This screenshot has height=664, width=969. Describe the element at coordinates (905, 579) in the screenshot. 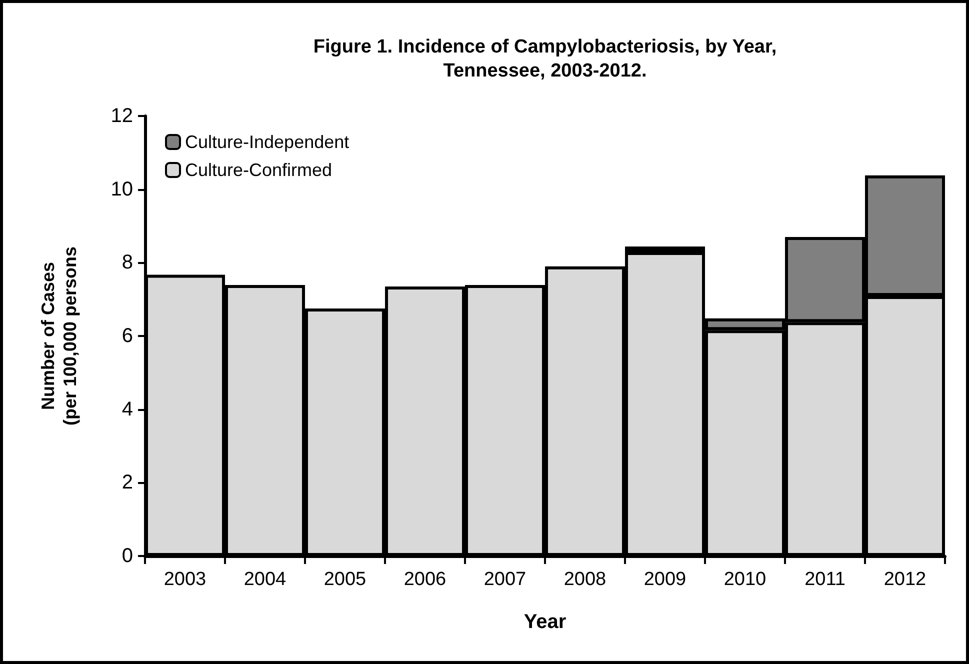

I see `x-tick-label: 2012` at that location.